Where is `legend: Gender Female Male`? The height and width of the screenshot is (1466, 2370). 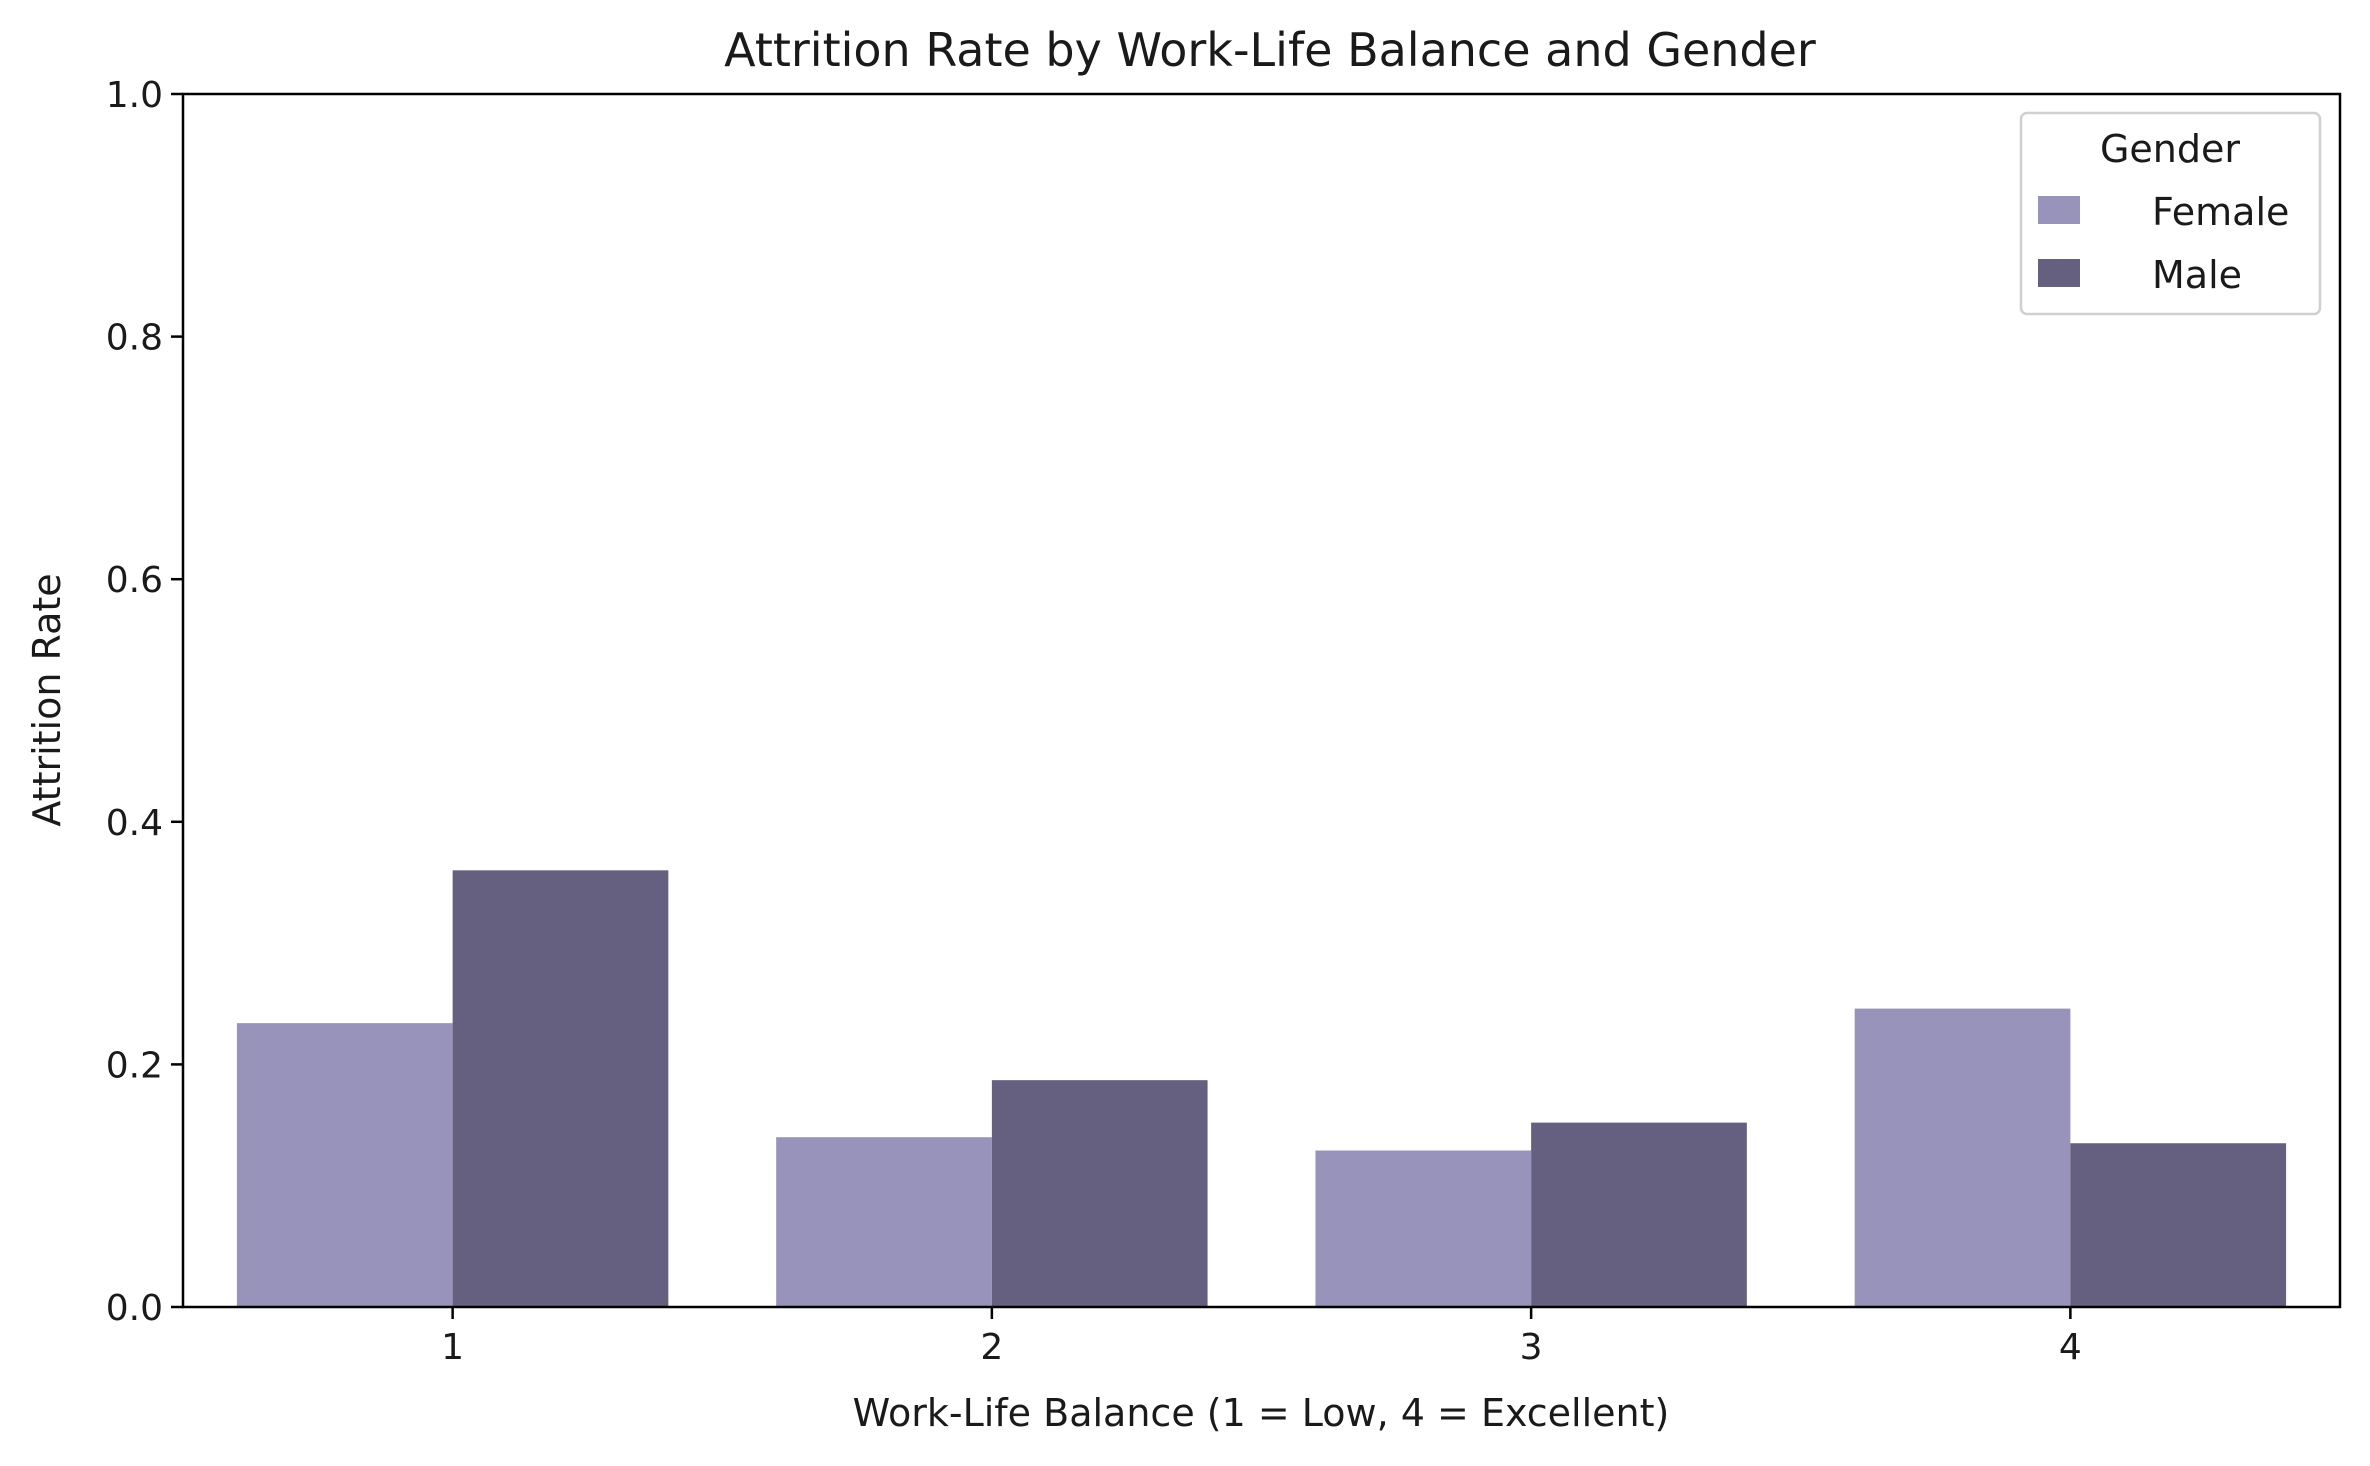 legend: Gender Female Male is located at coordinates (2170, 213).